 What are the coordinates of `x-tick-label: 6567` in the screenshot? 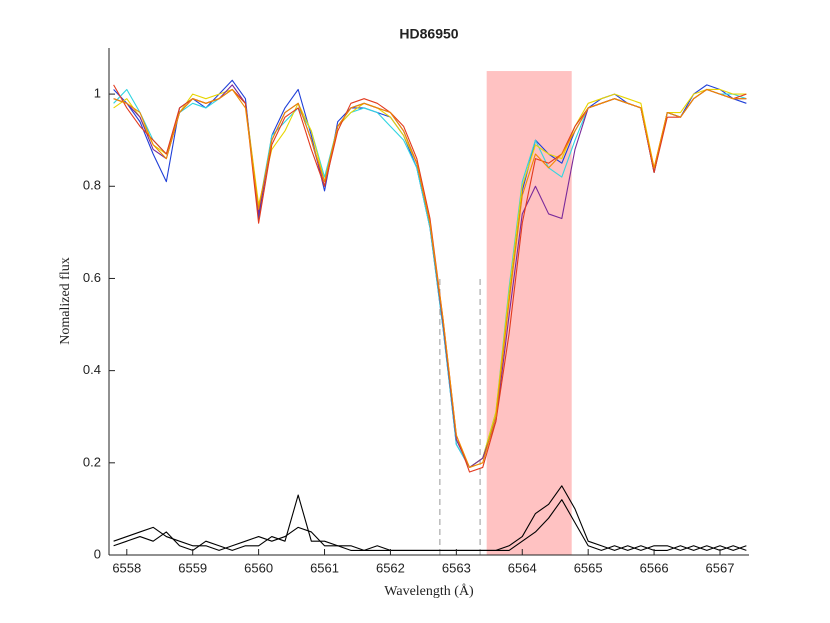 It's located at (720, 567).